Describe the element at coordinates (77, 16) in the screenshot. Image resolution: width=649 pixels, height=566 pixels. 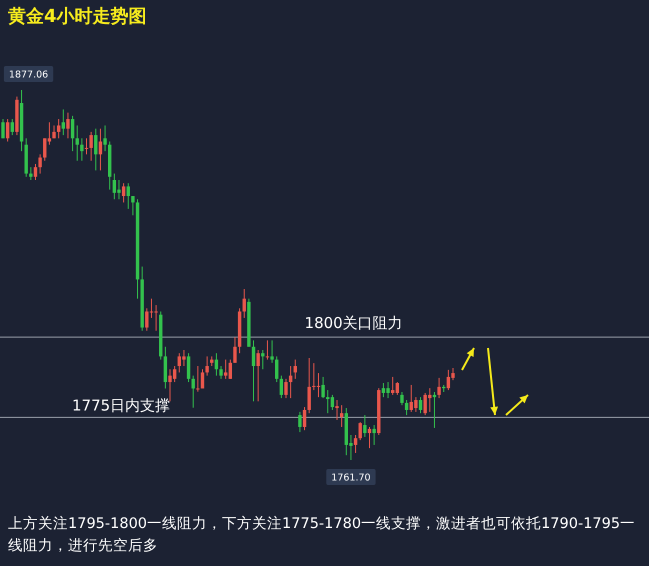
I see `chart-title: 黄金4小时走势图` at that location.